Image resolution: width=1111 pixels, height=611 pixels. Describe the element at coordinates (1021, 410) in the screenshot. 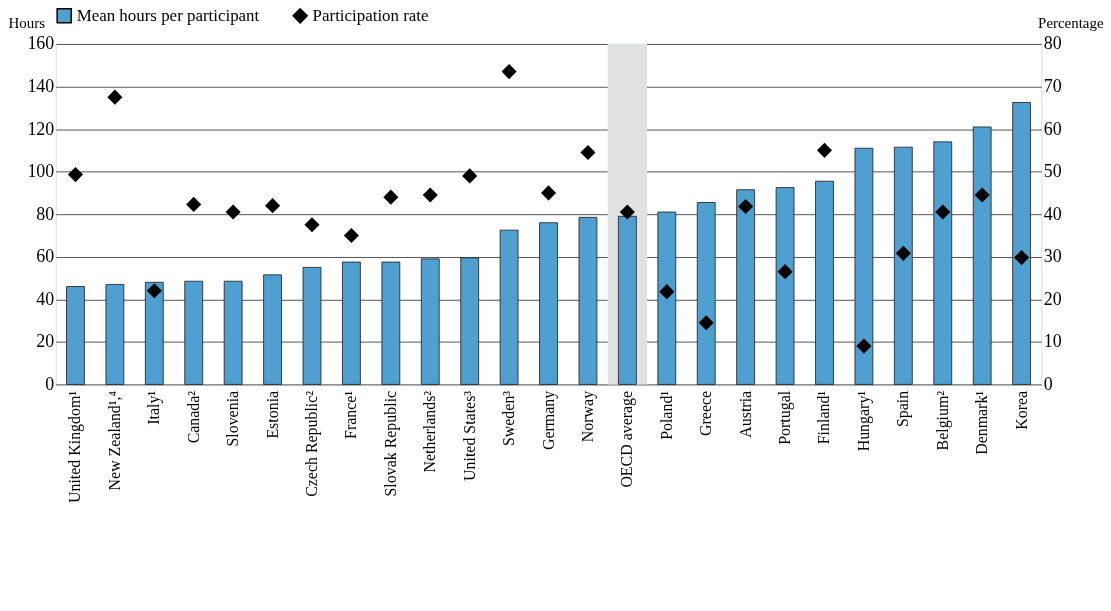

I see `x-tick-label: Korea` at that location.